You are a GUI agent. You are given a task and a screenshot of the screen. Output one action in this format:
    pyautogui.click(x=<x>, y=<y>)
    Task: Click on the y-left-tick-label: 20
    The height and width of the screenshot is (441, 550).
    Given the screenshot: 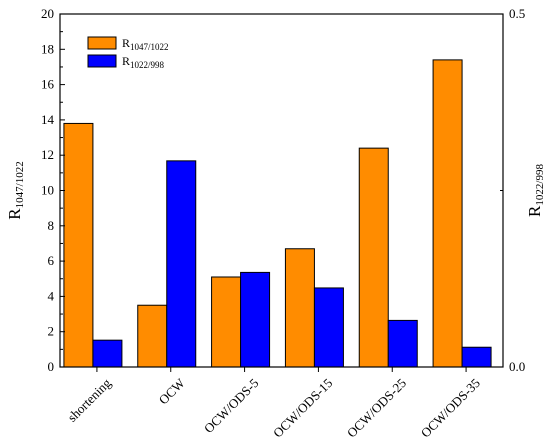 What is the action you would take?
    pyautogui.click(x=47, y=13)
    